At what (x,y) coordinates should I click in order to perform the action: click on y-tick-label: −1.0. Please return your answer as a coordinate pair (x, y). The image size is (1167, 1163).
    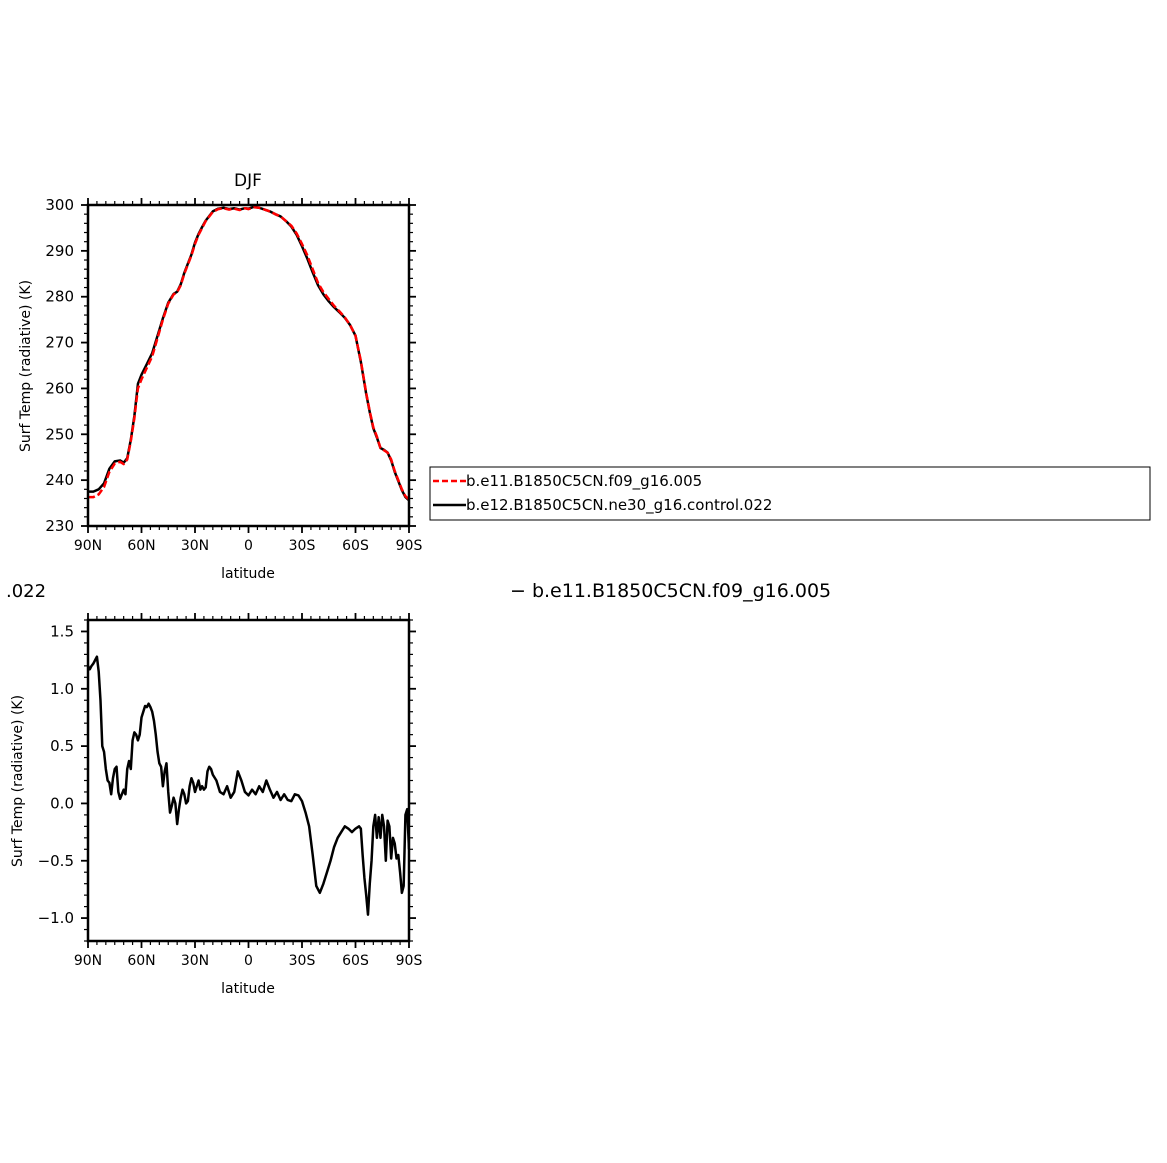
    Looking at the image, I should click on (56, 918).